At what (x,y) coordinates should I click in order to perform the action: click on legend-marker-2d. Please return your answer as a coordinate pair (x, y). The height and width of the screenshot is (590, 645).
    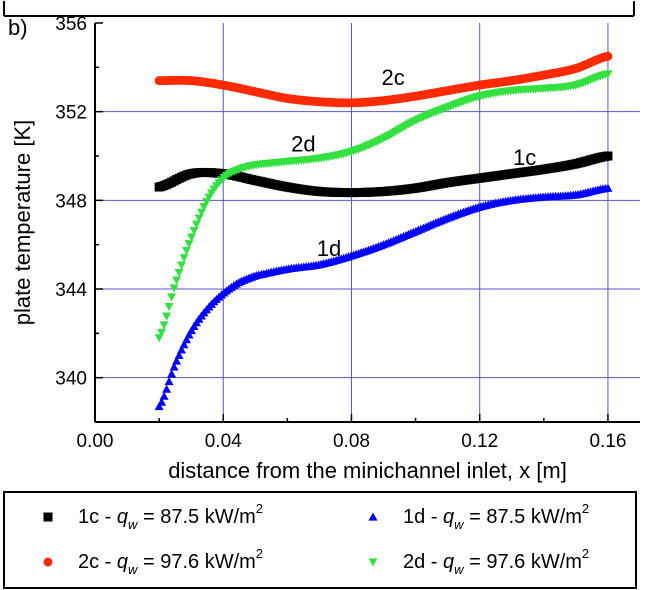
    Looking at the image, I should click on (373, 562).